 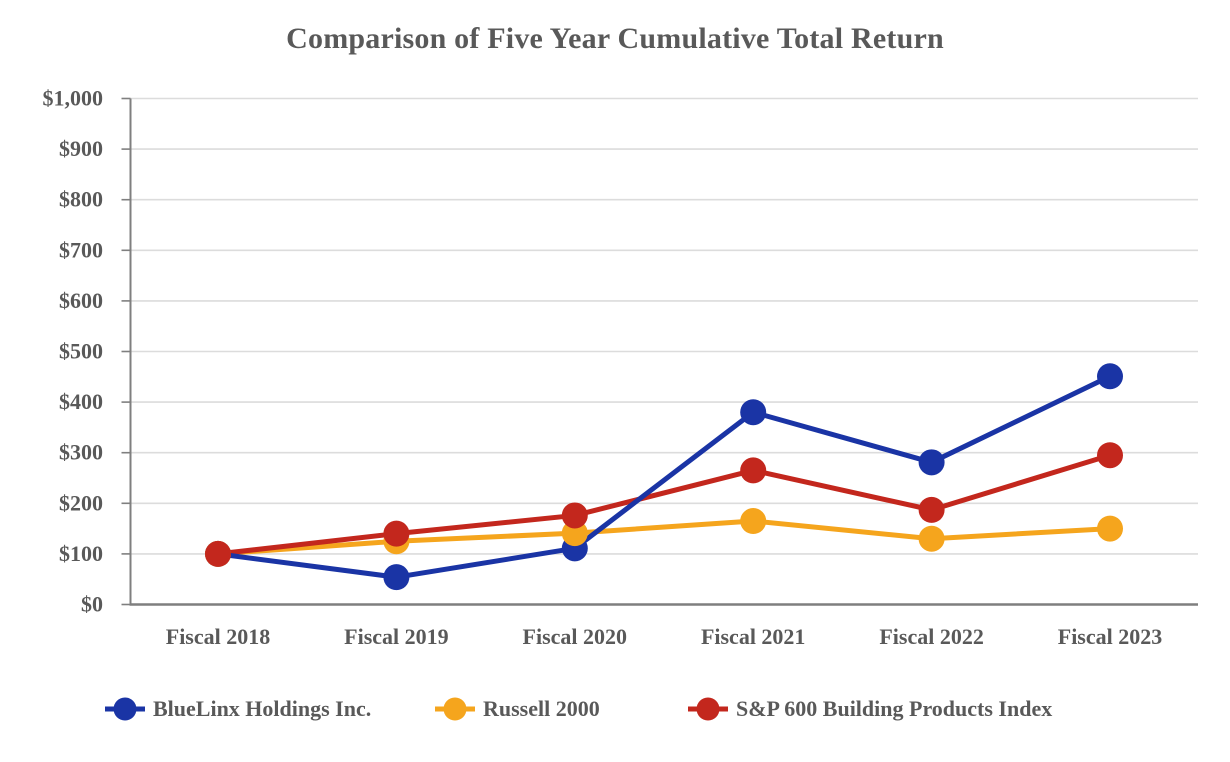 I want to click on y-axis-label: $600, so click(x=81, y=300).